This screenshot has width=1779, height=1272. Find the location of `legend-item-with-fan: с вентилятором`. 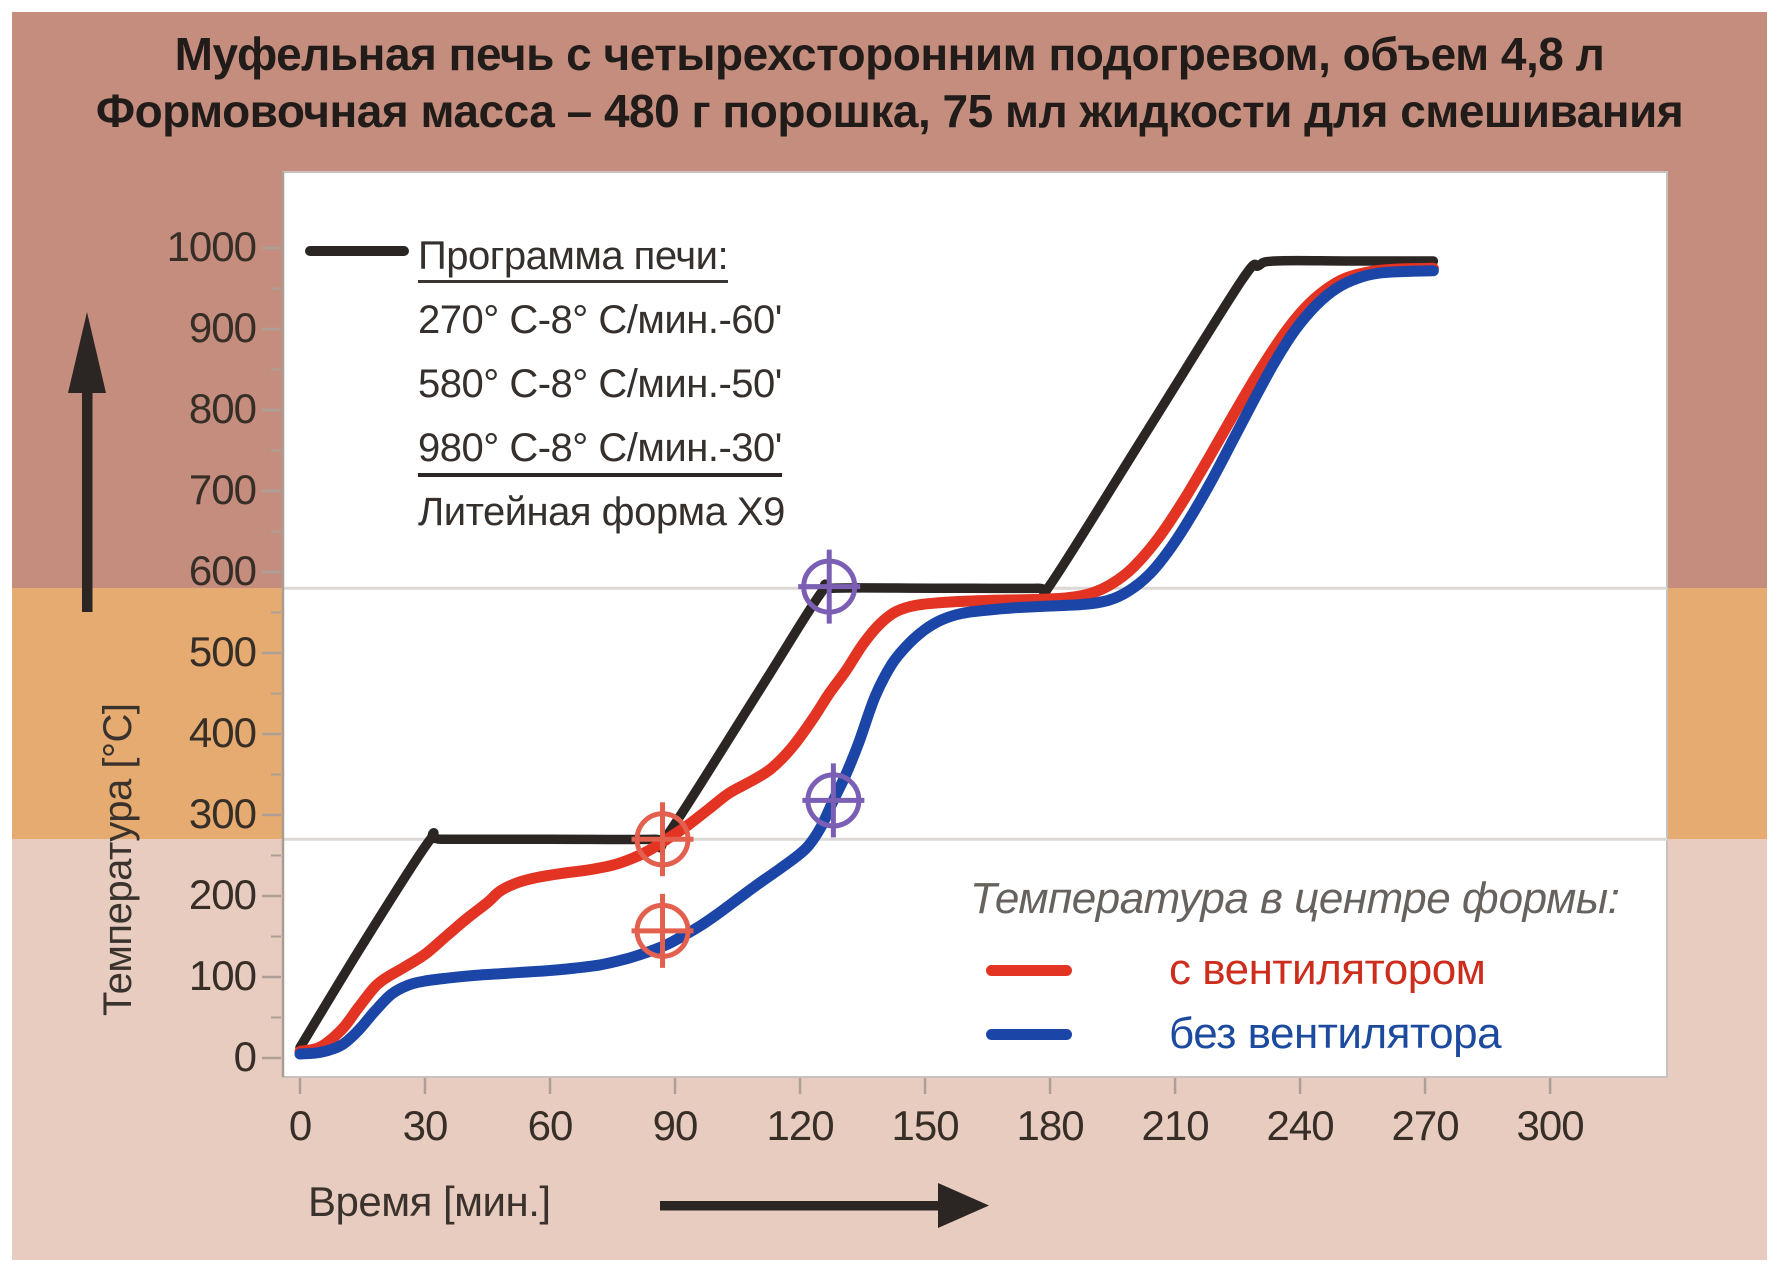

legend-item-with-fan: с вентилятором is located at coordinates (1294, 970).